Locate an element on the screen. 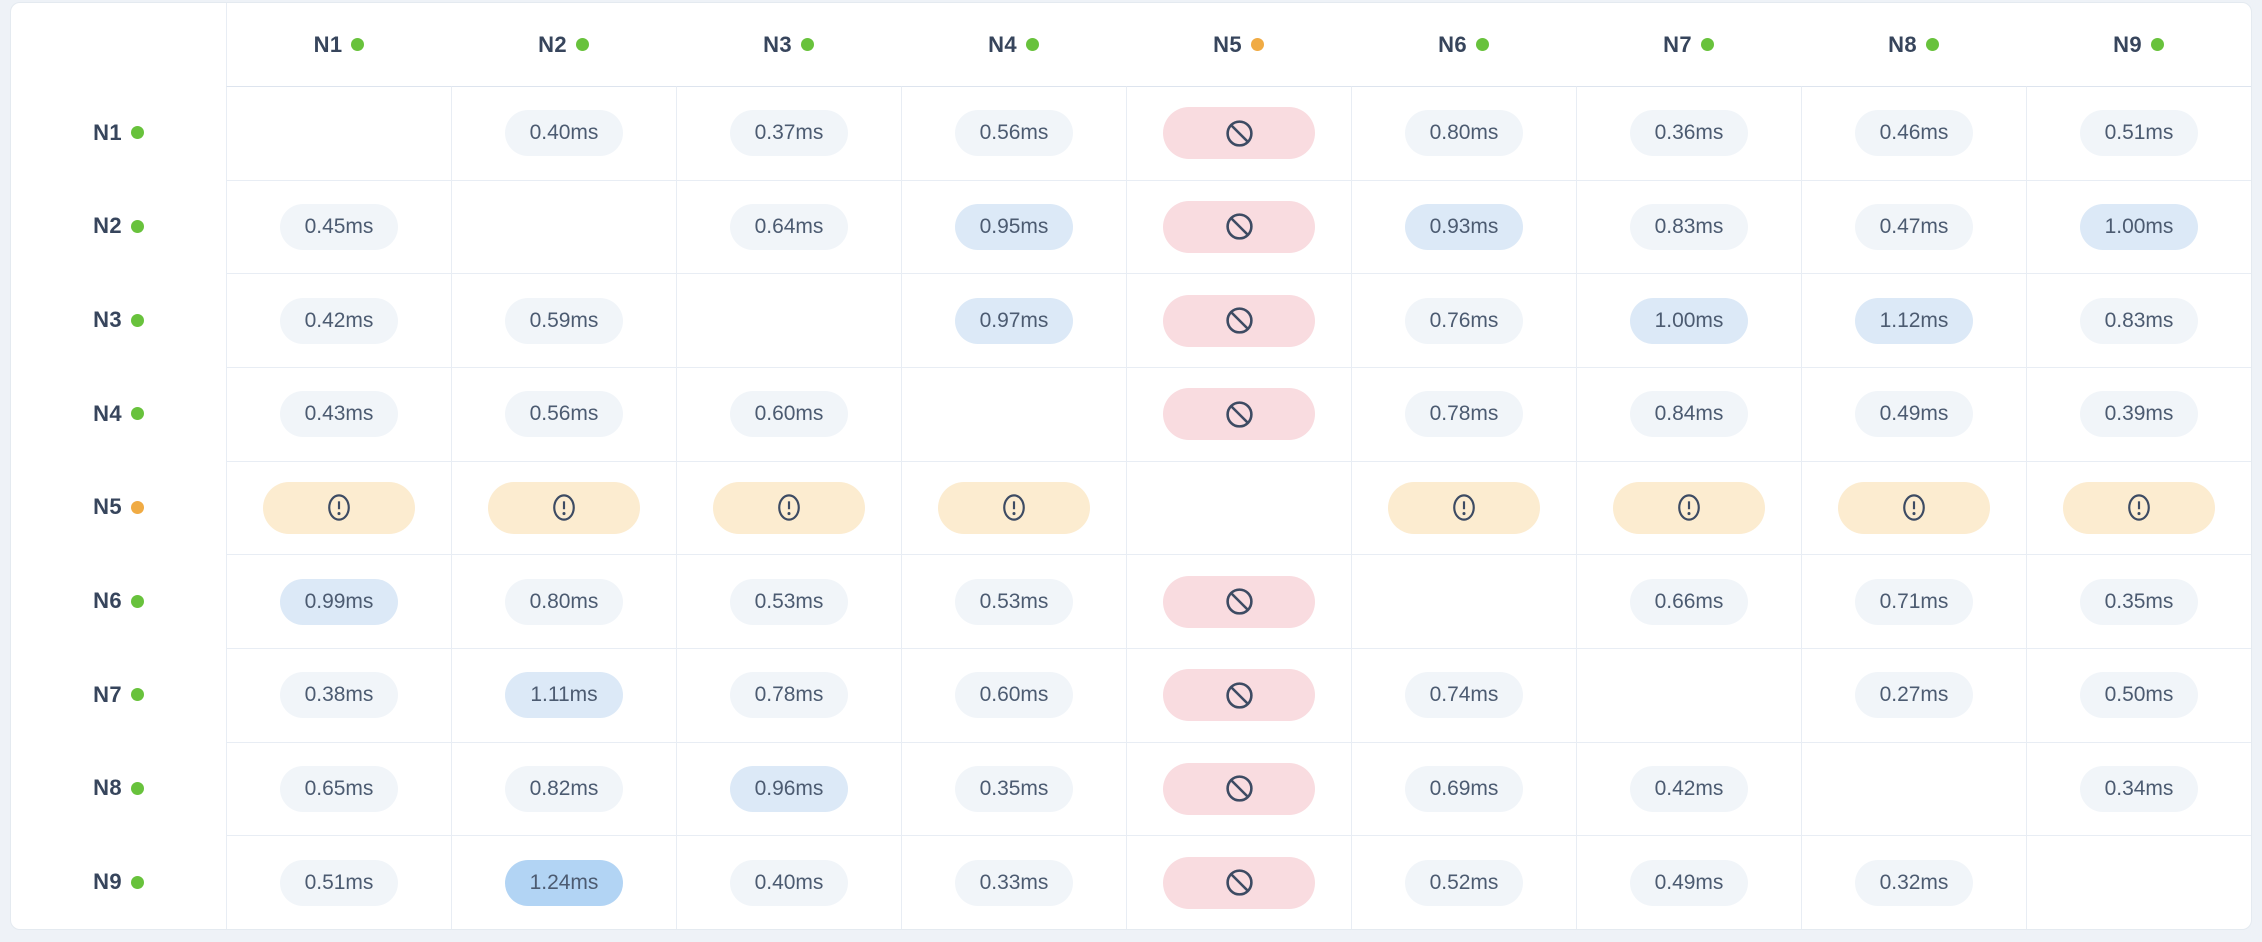 The image size is (2262, 942). latency-pill: 0.99ms is located at coordinates (339, 601).